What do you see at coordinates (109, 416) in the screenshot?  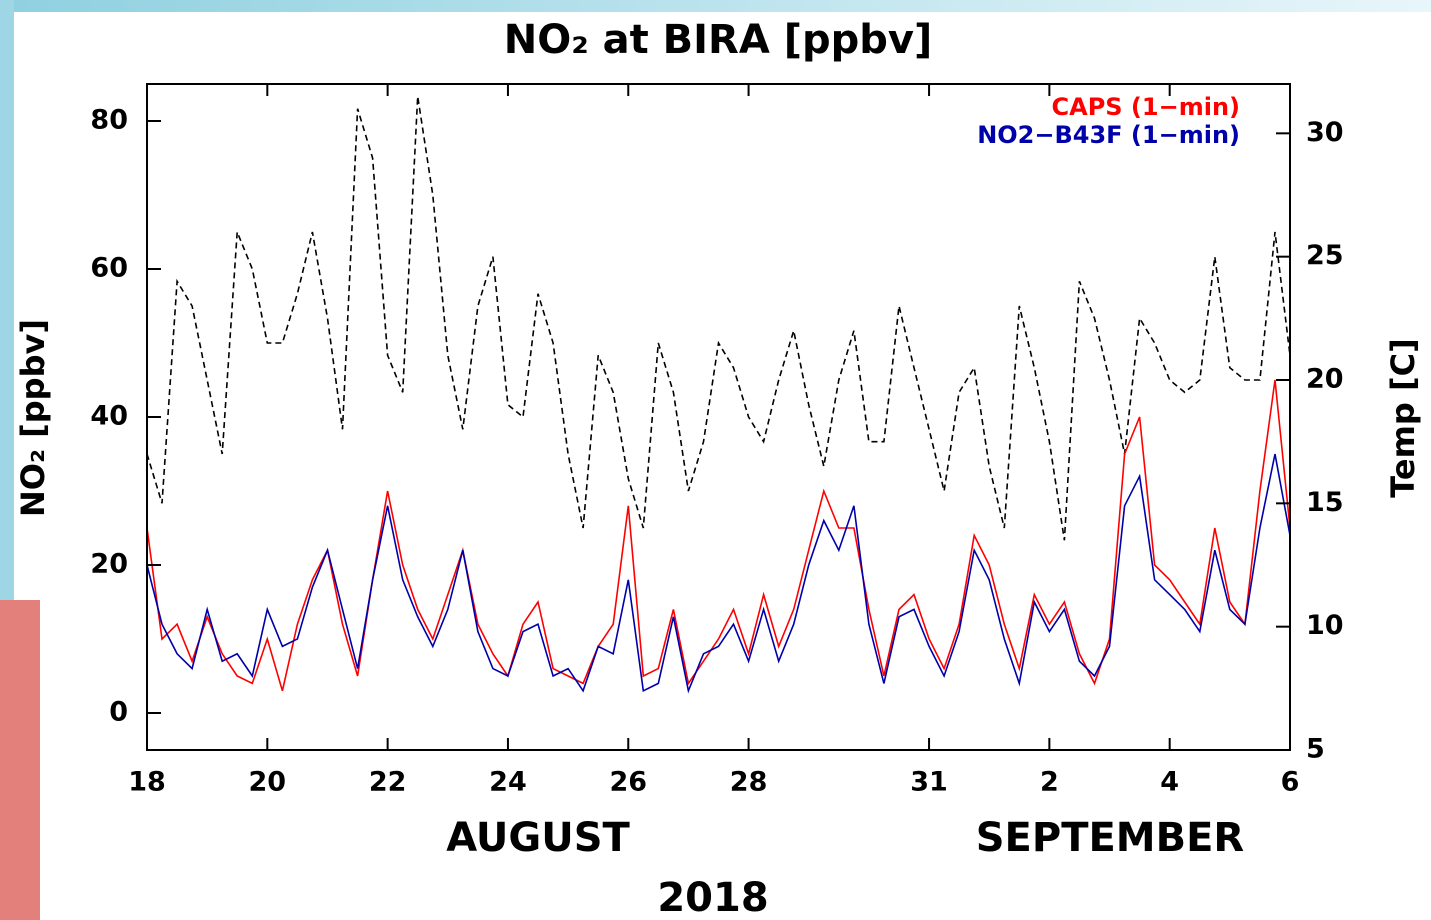 I see `y-tick-label: 40` at bounding box center [109, 416].